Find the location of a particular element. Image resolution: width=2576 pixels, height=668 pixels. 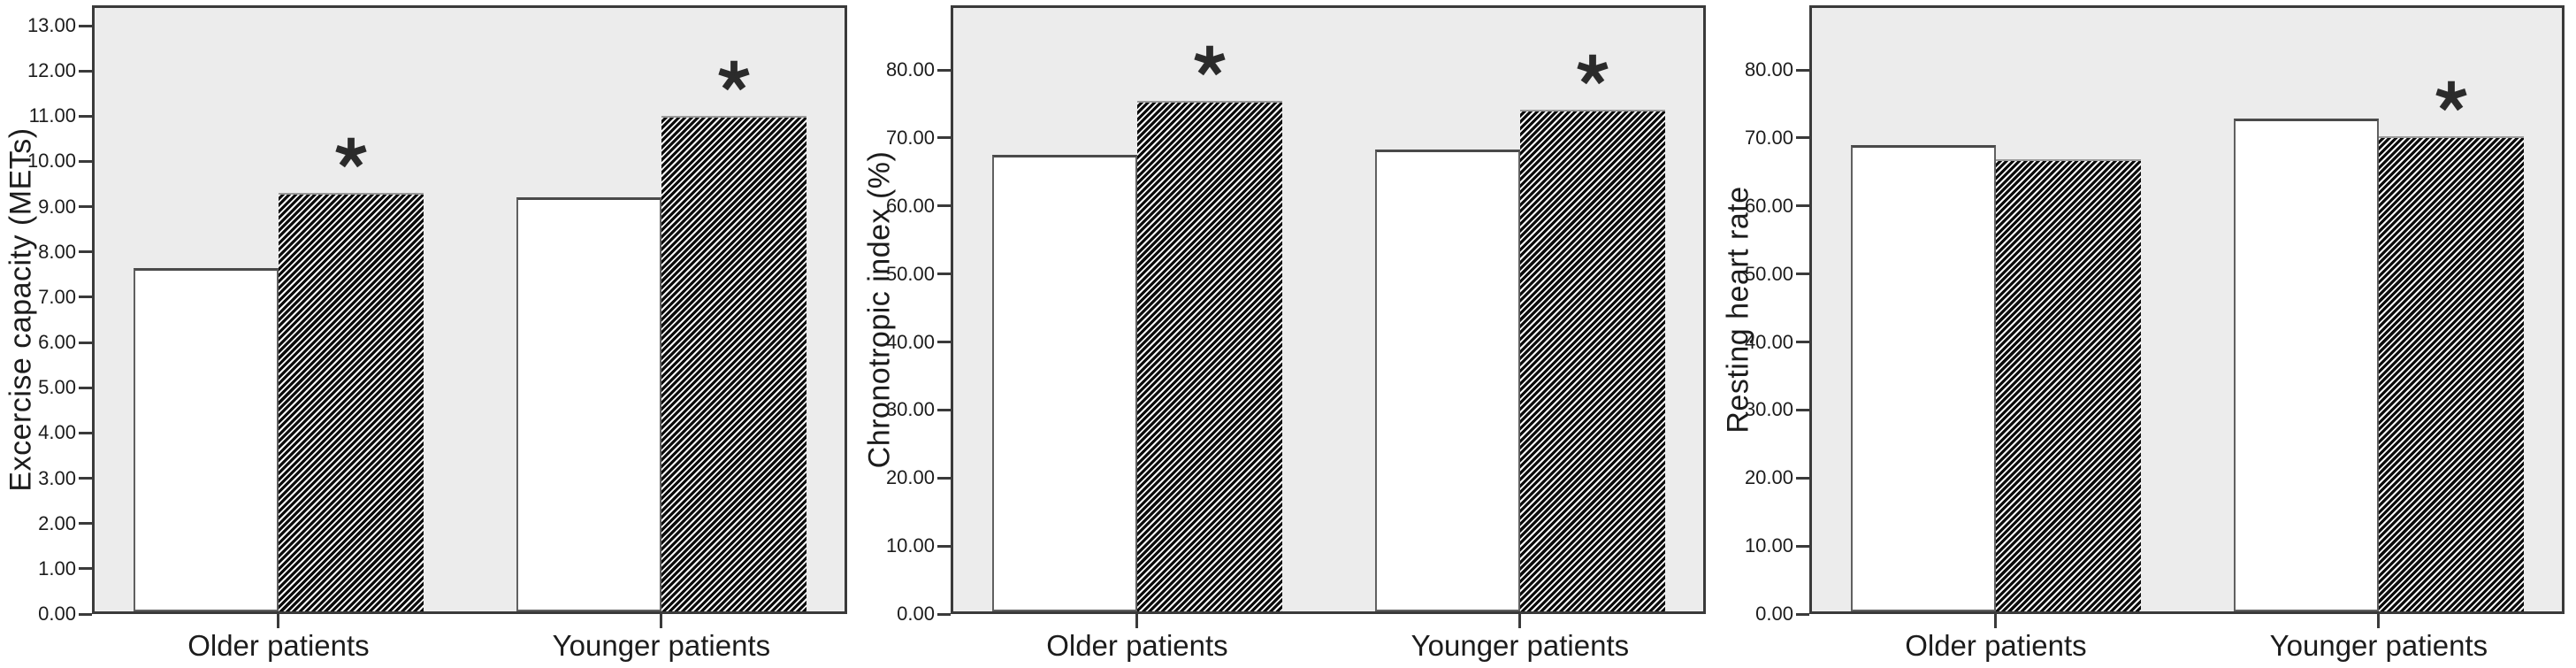

y-axis-title: Excercise capacity (METs) is located at coordinates (21, 309).